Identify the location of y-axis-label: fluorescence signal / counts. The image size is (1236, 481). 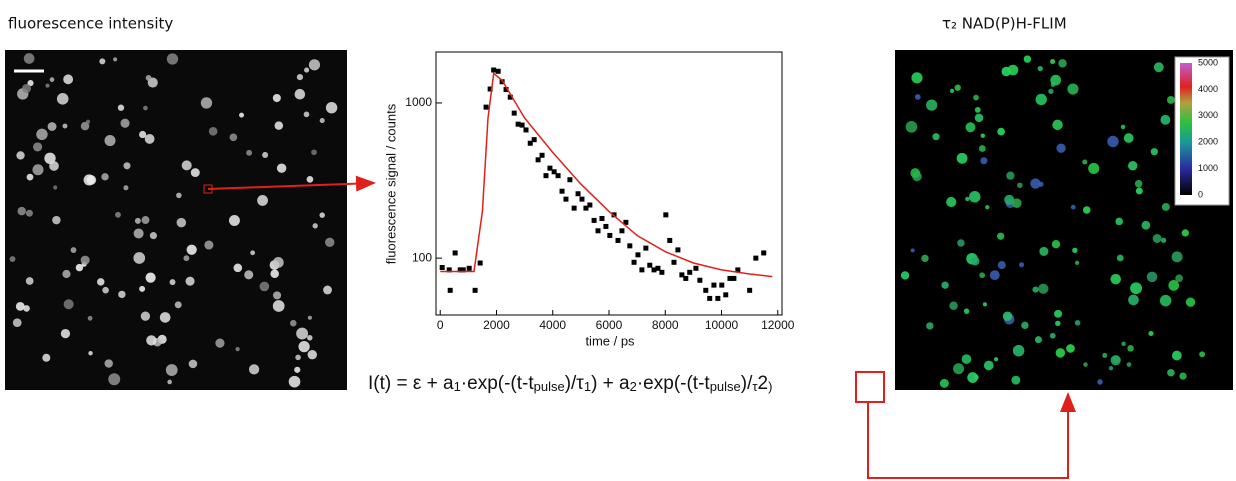
(390, 183).